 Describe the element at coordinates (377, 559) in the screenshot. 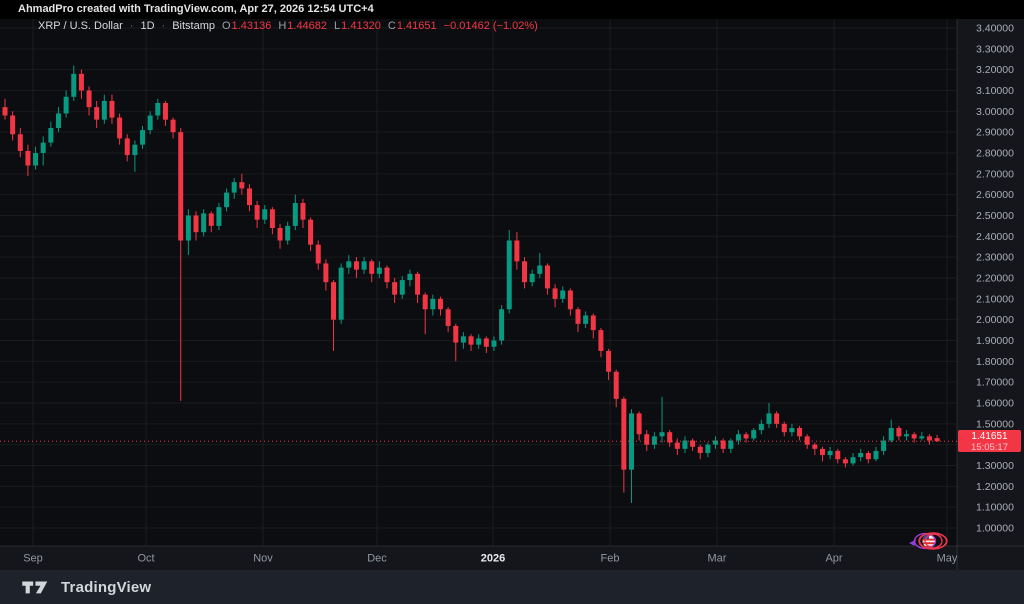

I see `svg-text: Dec` at that location.